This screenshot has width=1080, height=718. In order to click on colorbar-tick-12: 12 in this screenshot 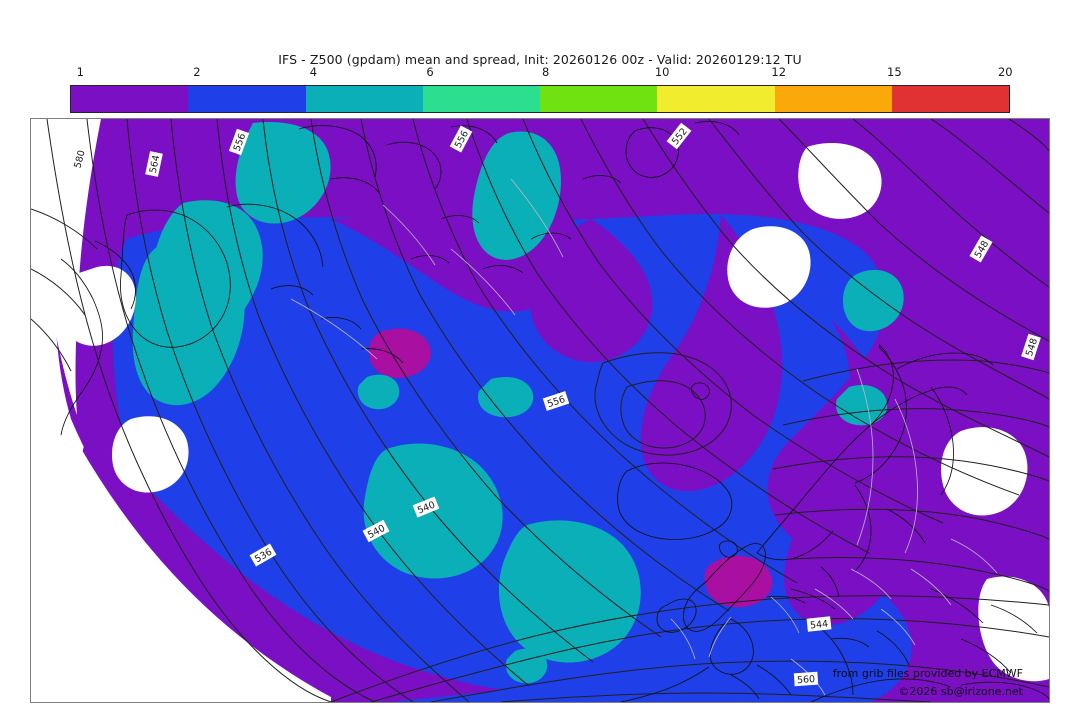, I will do `click(779, 72)`.